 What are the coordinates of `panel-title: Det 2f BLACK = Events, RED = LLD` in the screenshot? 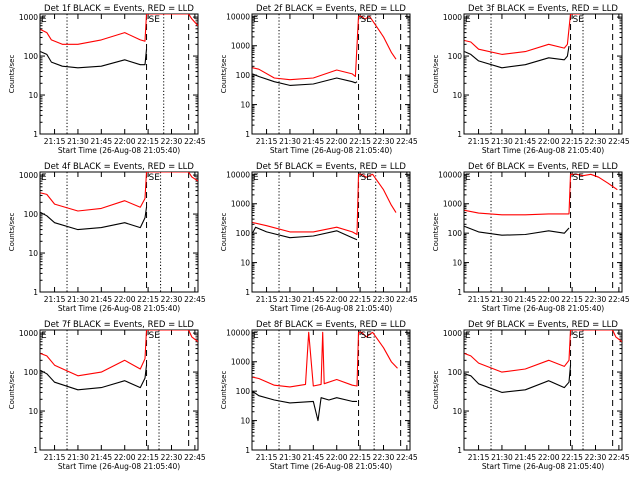 It's located at (331, 9).